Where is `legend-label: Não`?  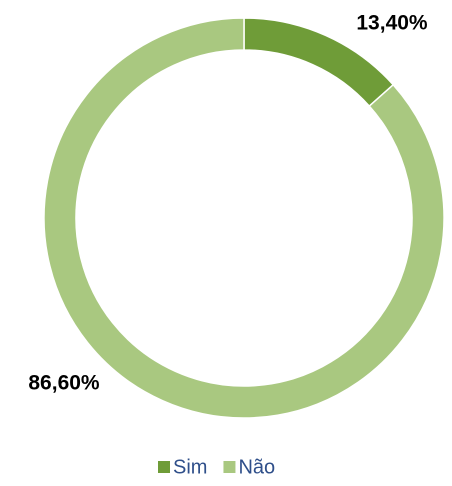 legend-label: Não is located at coordinates (256, 467).